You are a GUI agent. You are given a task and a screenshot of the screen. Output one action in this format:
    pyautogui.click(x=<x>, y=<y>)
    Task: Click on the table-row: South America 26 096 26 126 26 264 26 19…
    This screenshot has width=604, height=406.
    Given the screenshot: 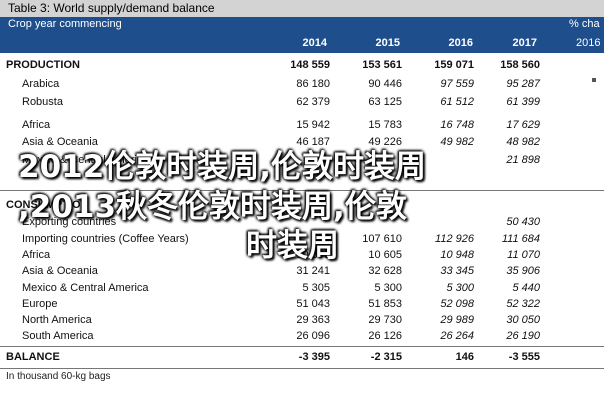 What is the action you would take?
    pyautogui.click(x=302, y=336)
    